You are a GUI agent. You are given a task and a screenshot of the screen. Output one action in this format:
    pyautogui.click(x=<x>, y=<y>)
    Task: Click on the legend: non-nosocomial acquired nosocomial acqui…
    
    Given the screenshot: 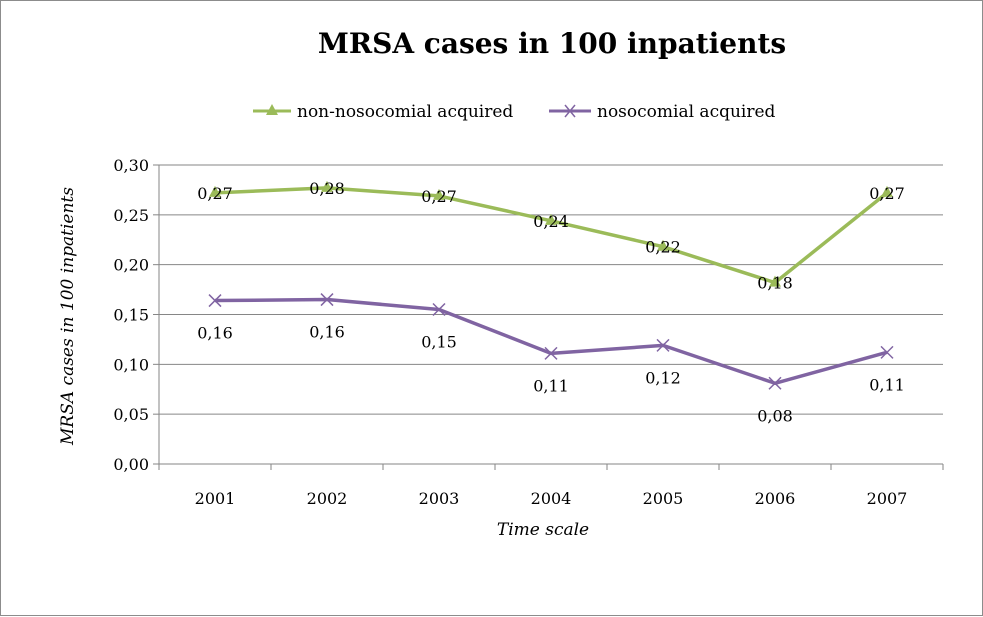 What is the action you would take?
    pyautogui.click(x=514, y=112)
    